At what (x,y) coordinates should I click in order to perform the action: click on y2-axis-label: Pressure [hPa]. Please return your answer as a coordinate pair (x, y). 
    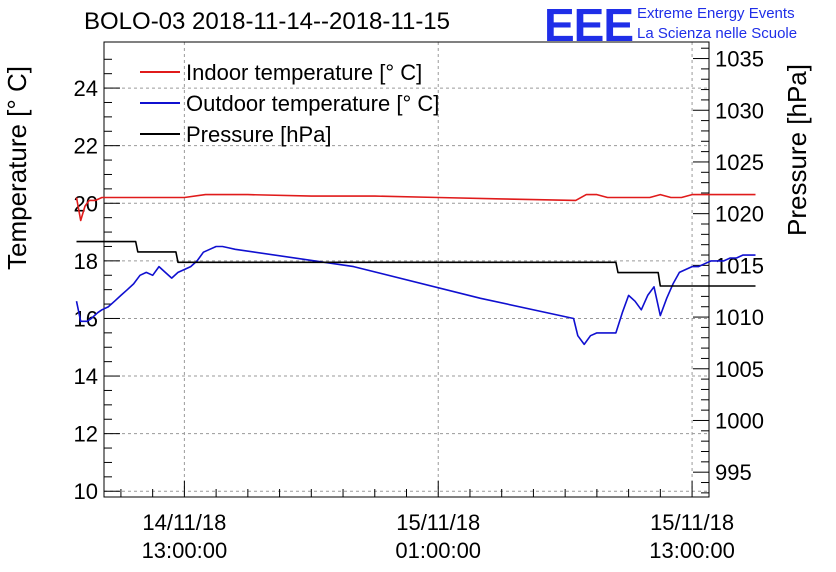
    Looking at the image, I should click on (797, 150).